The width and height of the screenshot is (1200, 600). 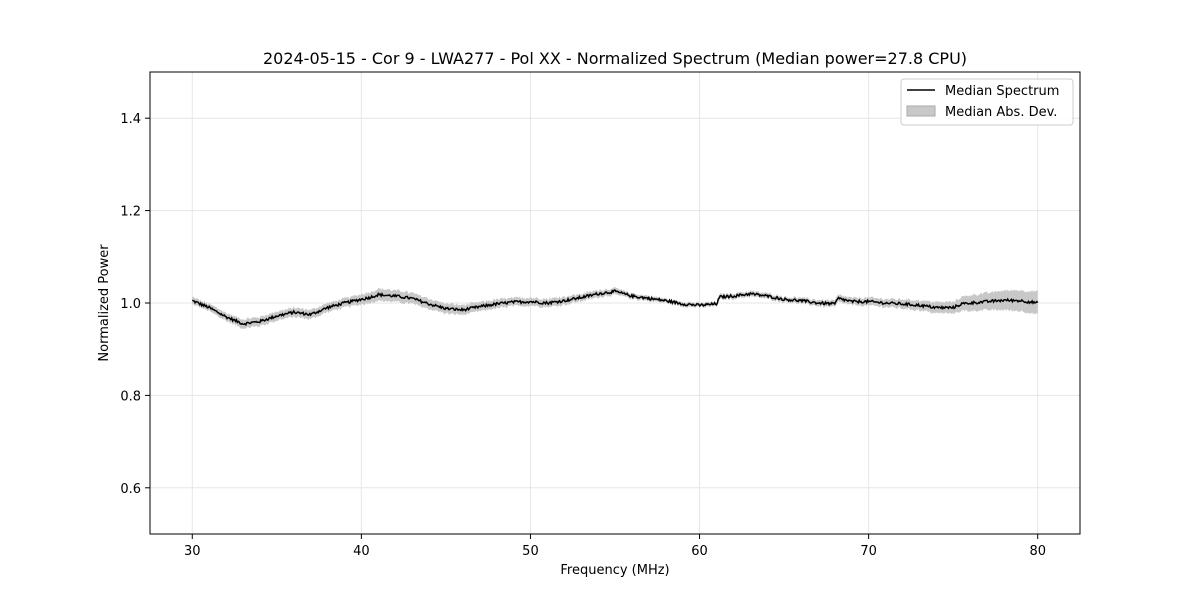 What do you see at coordinates (192, 551) in the screenshot?
I see `x-tick-label: 30` at bounding box center [192, 551].